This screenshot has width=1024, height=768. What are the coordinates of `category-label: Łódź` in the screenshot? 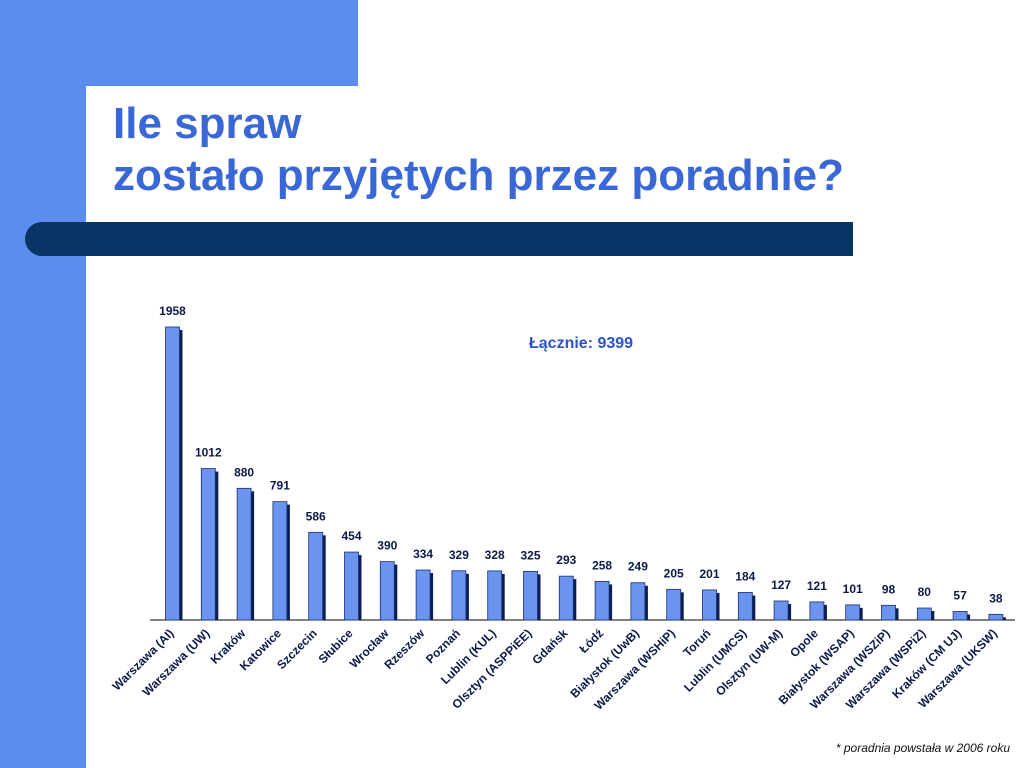 It's located at (592, 641).